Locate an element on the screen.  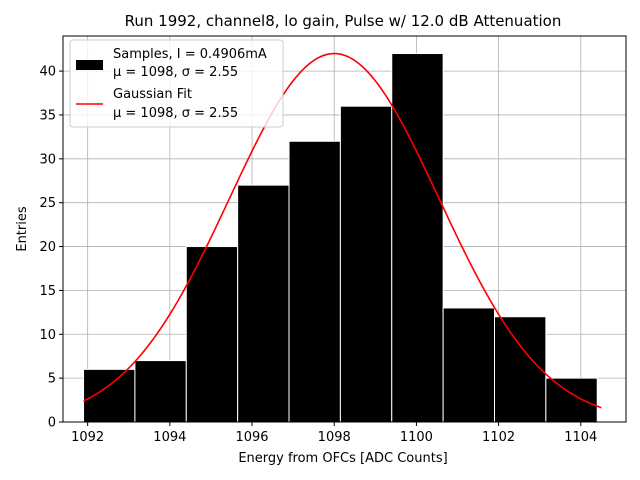
y-tick-label: 5 is located at coordinates (52, 379).